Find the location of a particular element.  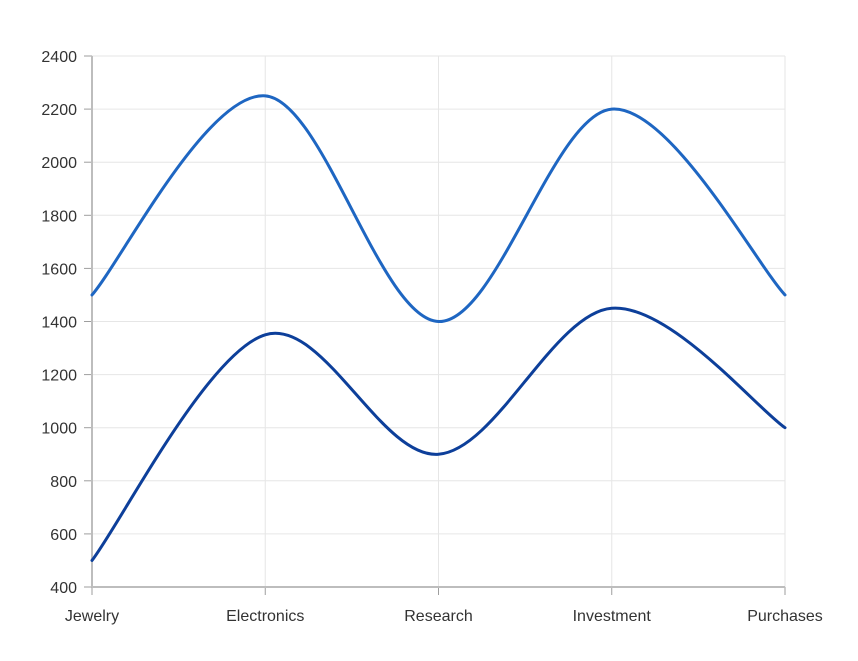

x-tick-label: Jewelry is located at coordinates (92, 616).